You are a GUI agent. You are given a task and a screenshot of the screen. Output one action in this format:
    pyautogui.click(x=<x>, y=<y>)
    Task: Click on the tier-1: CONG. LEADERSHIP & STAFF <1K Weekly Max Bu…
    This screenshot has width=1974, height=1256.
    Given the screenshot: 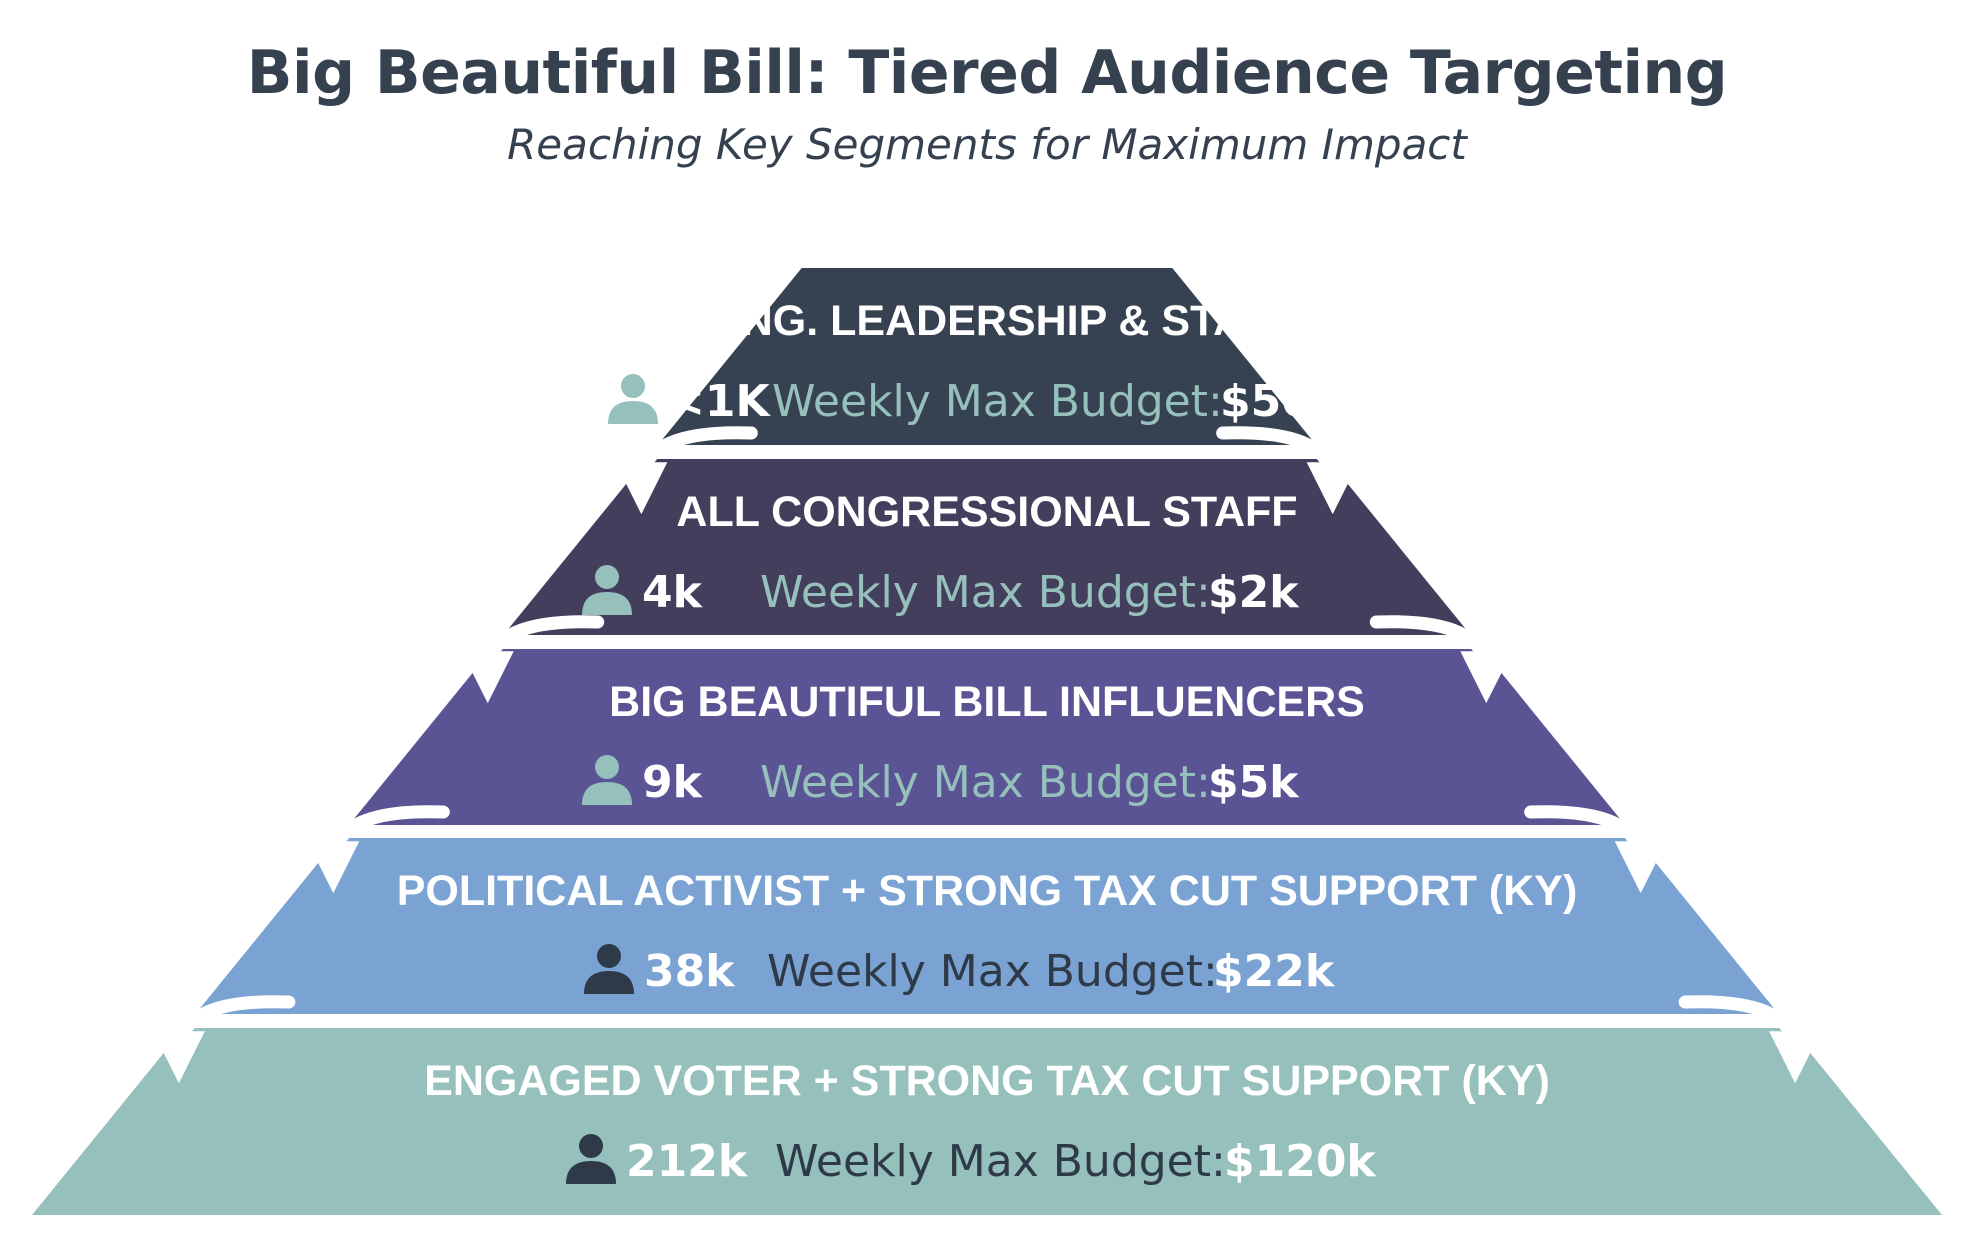 What is the action you would take?
    pyautogui.click(x=975, y=356)
    